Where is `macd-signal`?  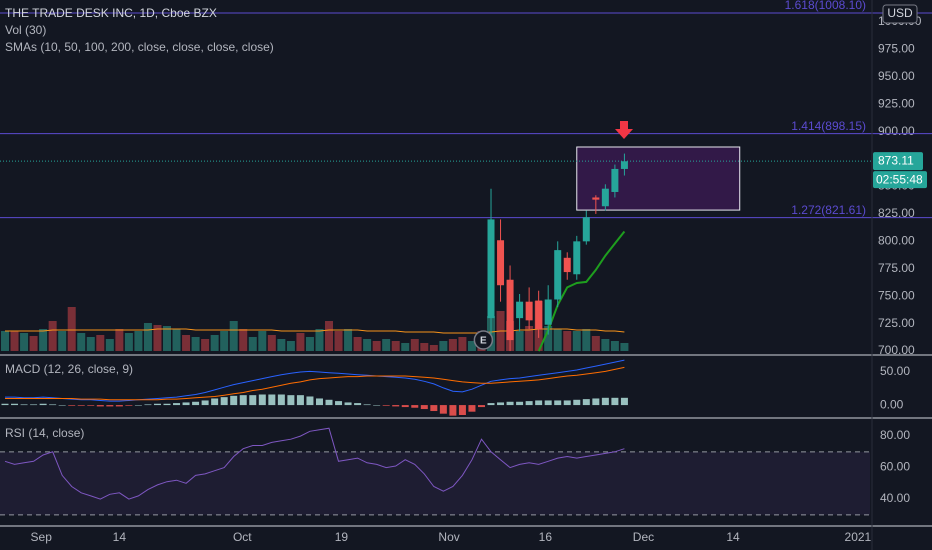
macd-signal is located at coordinates (315, 383).